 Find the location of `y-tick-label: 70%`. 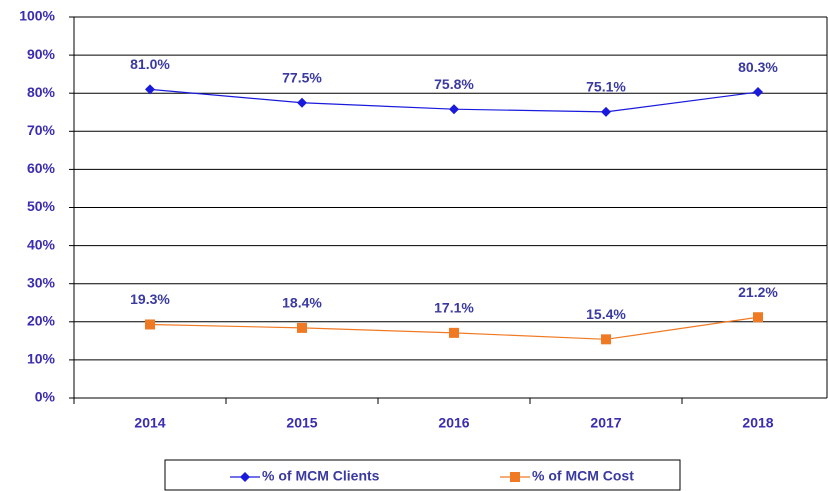

y-tick-label: 70% is located at coordinates (41, 130).